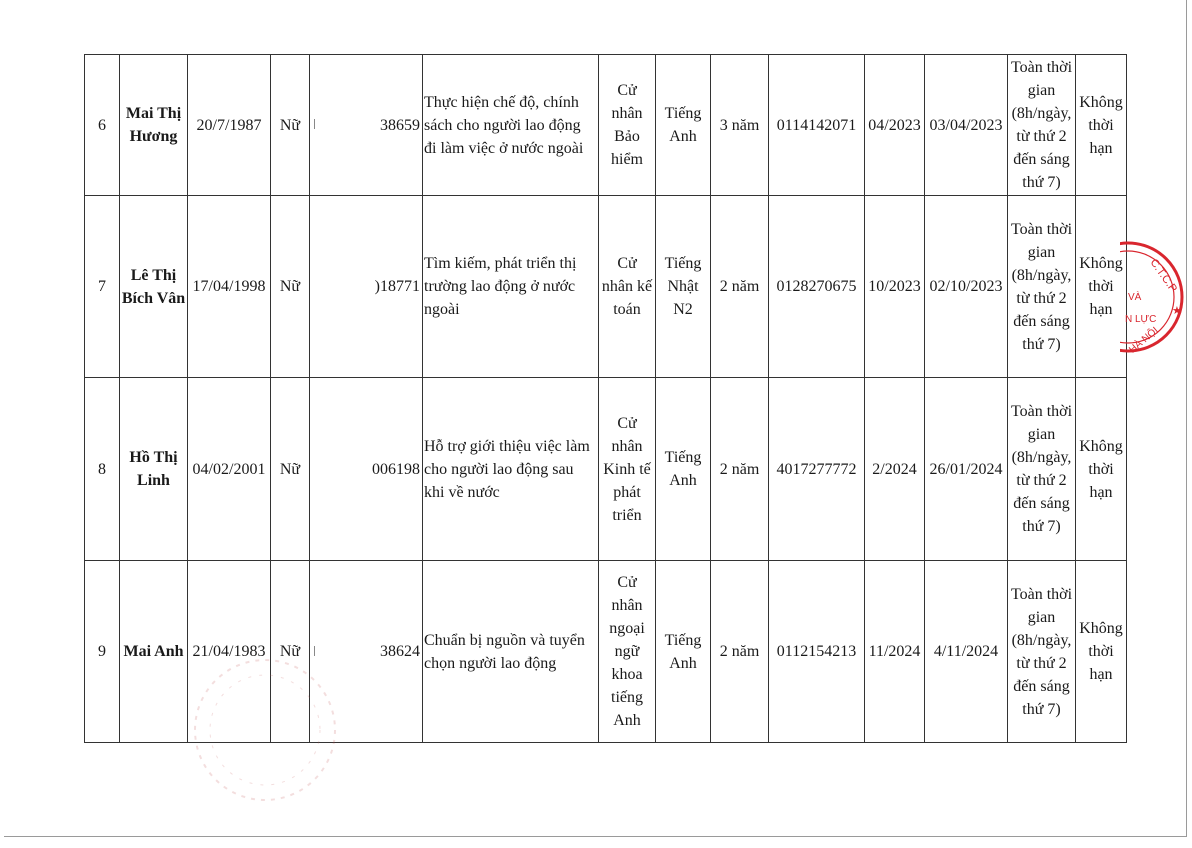 This screenshot has height=848, width=1192. I want to click on svg-text: VÀ, so click(1135, 296).